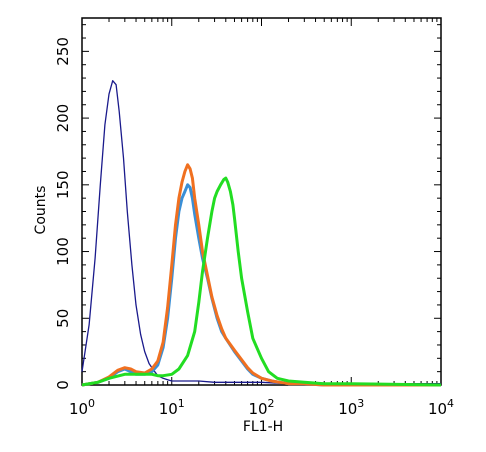 The width and height of the screenshot is (486, 452). Describe the element at coordinates (63, 385) in the screenshot. I see `y-tick-label: 0` at that location.